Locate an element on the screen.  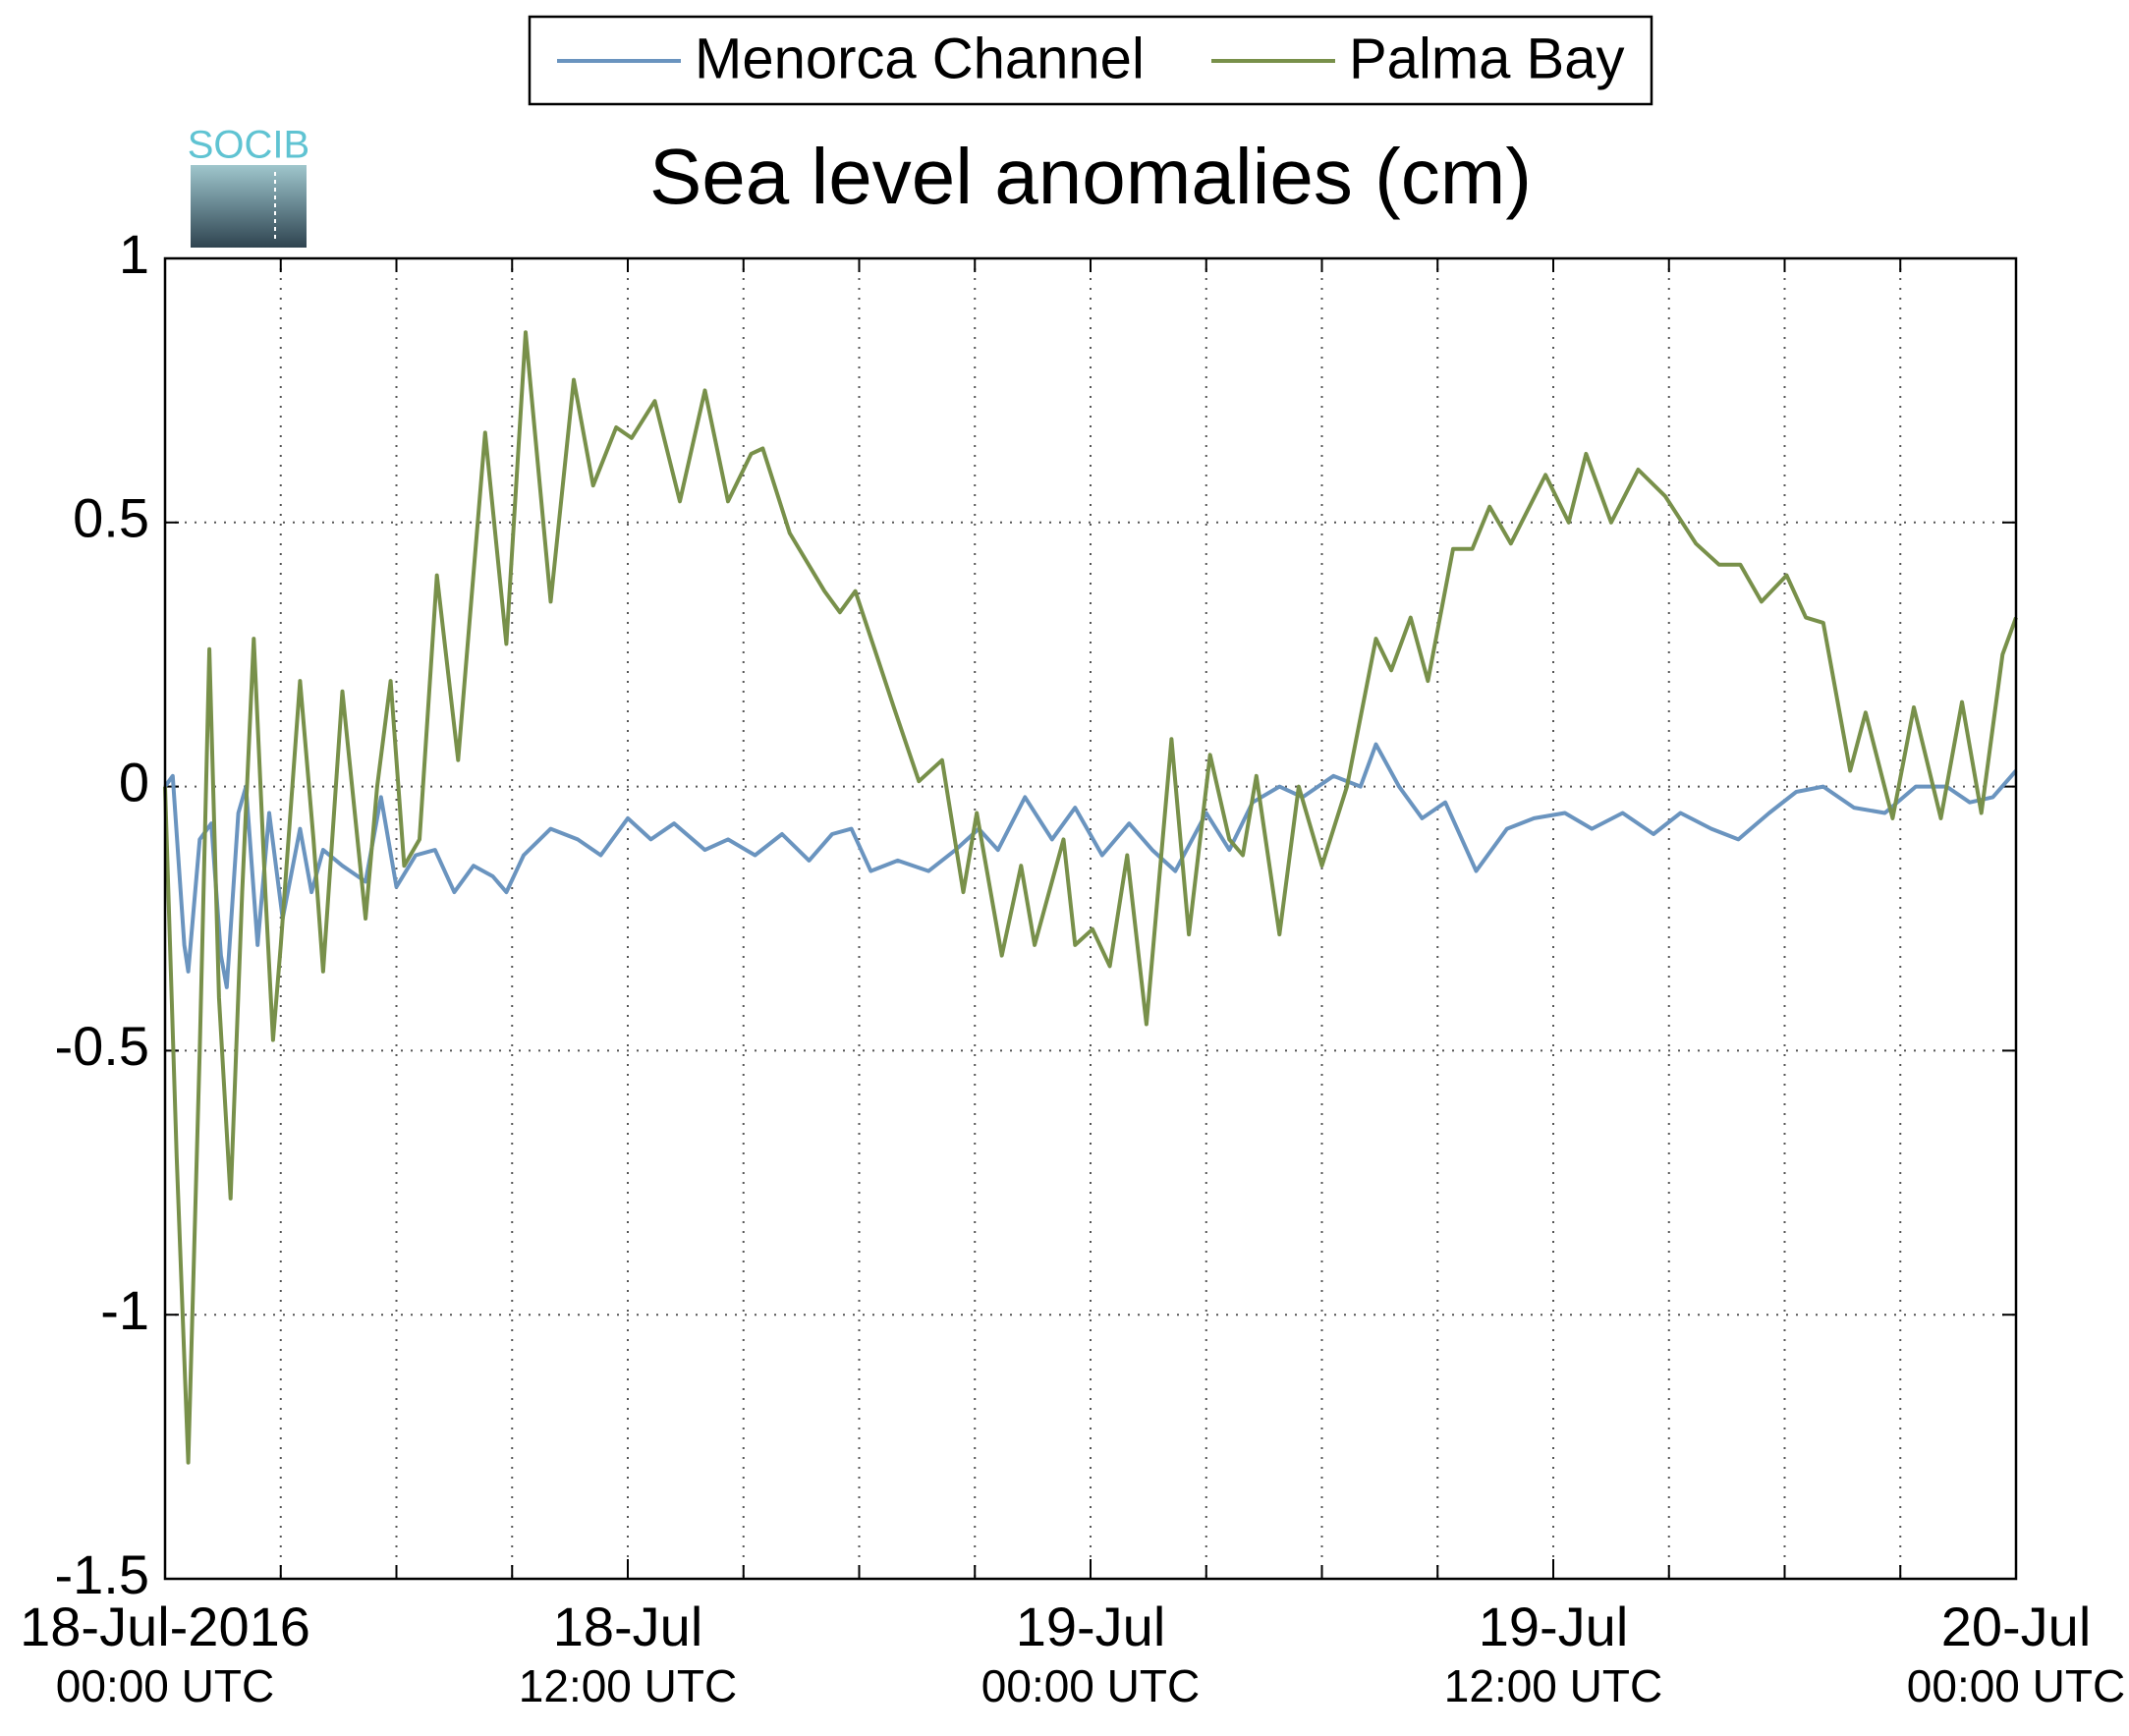
y-tick-label: -0.5 is located at coordinates (102, 1046).